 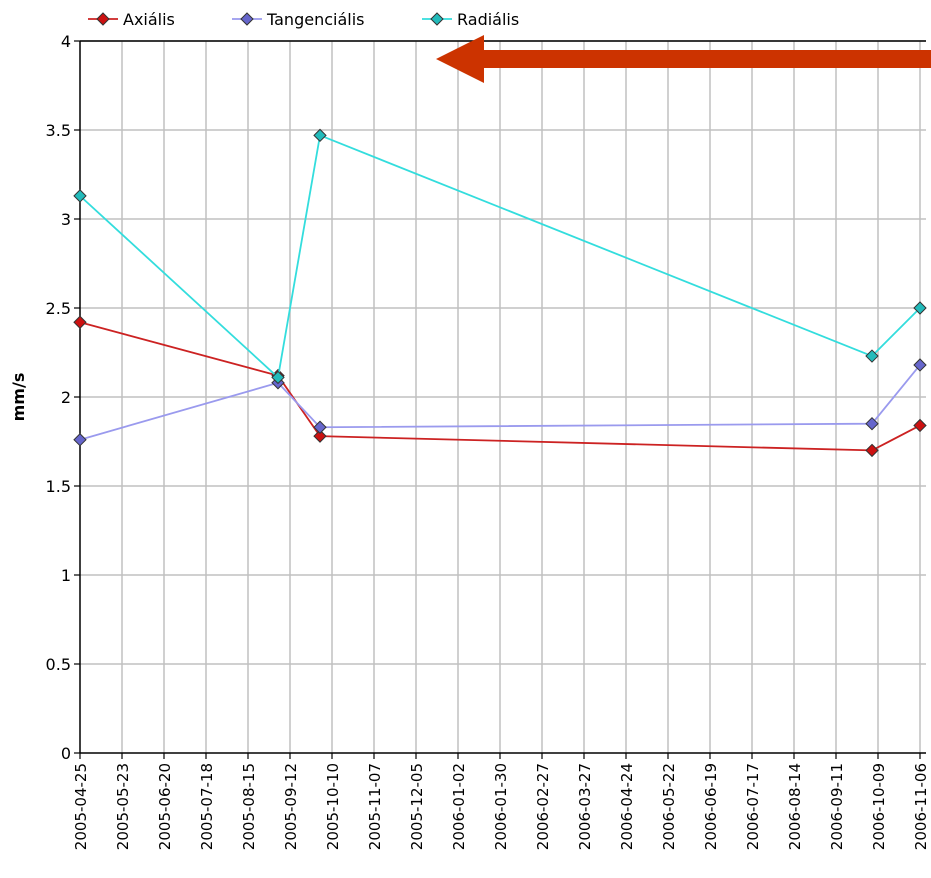 What do you see at coordinates (291, 806) in the screenshot?
I see `x-tick-label: 2005-09-12` at bounding box center [291, 806].